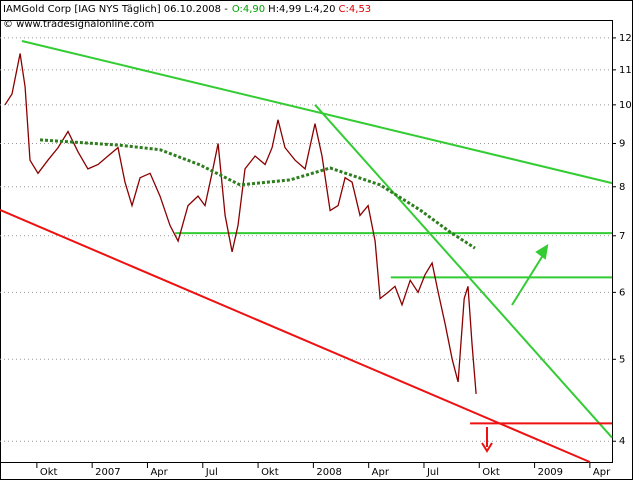  What do you see at coordinates (625, 105) in the screenshot?
I see `y-tick-label: 10` at bounding box center [625, 105].